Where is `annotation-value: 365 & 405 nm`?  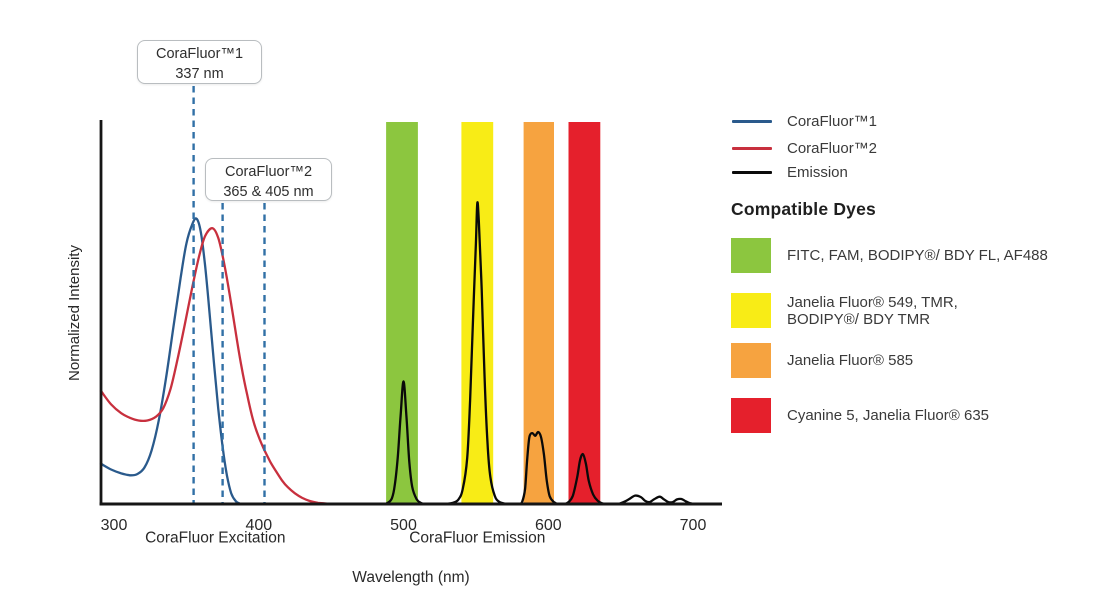 annotation-value: 365 & 405 nm is located at coordinates (268, 192).